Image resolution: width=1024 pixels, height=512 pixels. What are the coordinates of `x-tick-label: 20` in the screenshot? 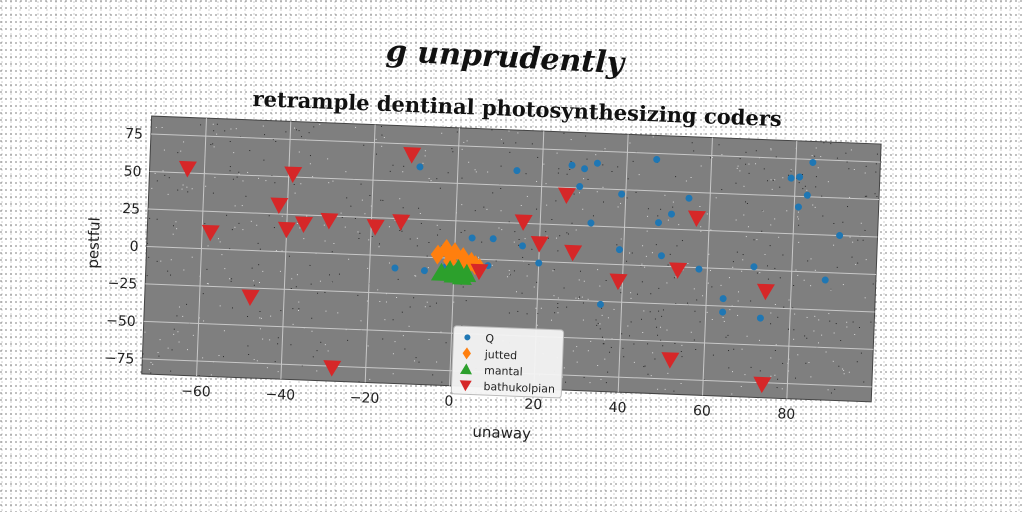 It's located at (533, 405).